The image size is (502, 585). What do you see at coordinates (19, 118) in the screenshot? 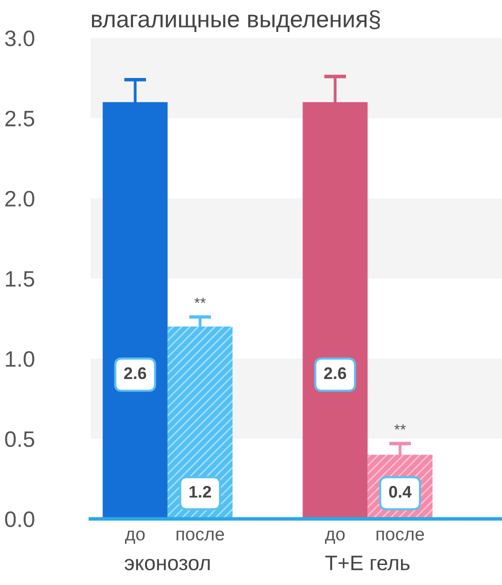
I see `y-tick-label: 2.5` at bounding box center [19, 118].